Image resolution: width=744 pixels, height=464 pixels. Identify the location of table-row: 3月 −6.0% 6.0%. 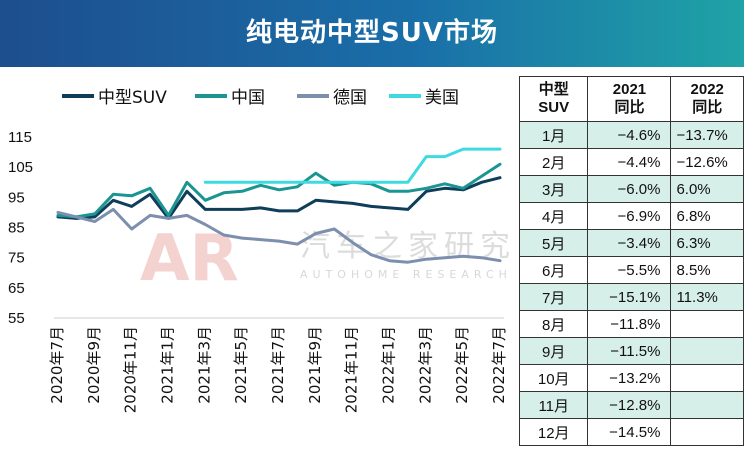
(631, 189).